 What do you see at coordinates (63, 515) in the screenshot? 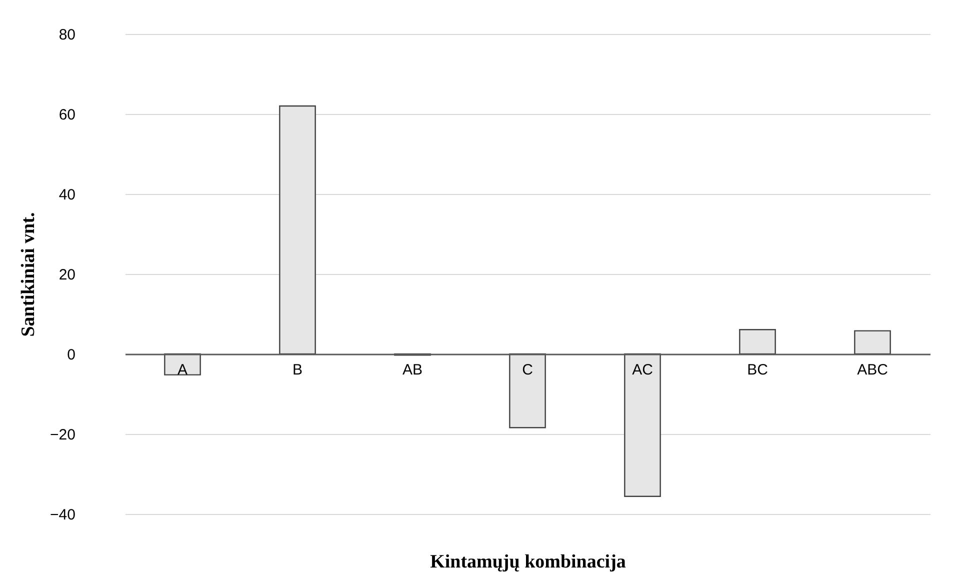
I see `y-tick-label: −40` at bounding box center [63, 515].